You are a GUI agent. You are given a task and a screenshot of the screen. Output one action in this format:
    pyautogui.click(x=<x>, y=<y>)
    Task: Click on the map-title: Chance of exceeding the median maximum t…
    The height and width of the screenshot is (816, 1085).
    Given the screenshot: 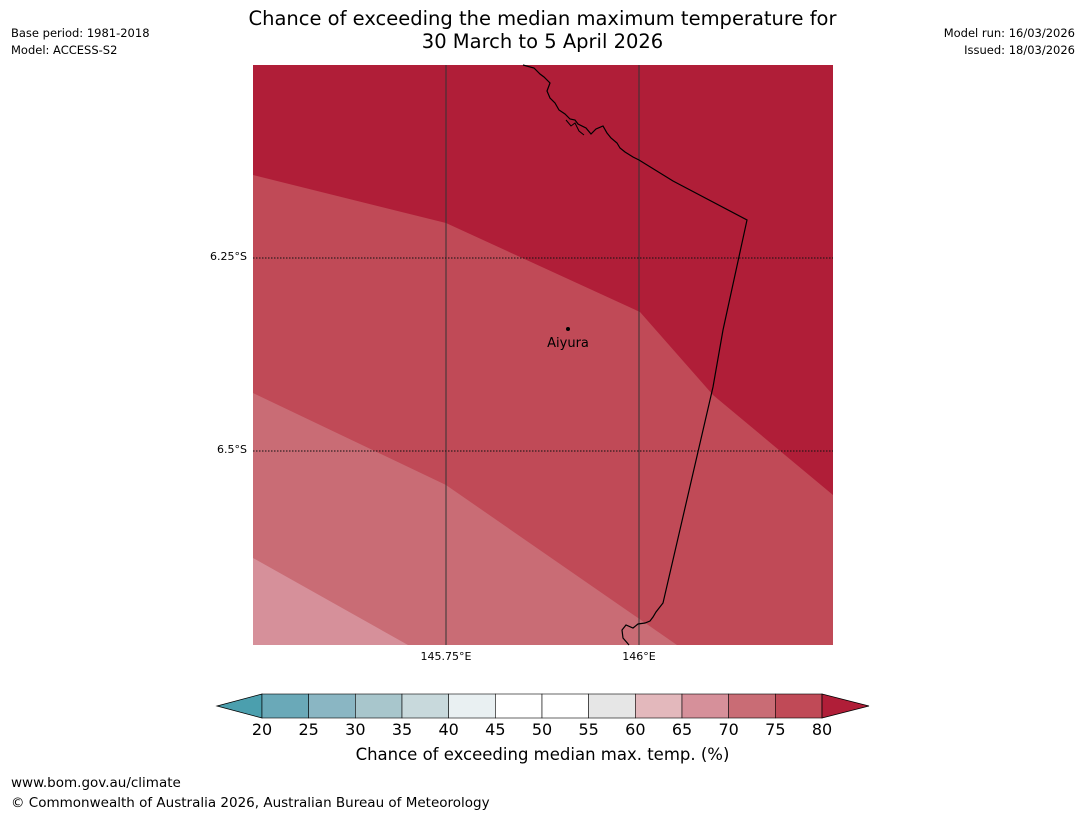 What is the action you would take?
    pyautogui.click(x=542, y=30)
    